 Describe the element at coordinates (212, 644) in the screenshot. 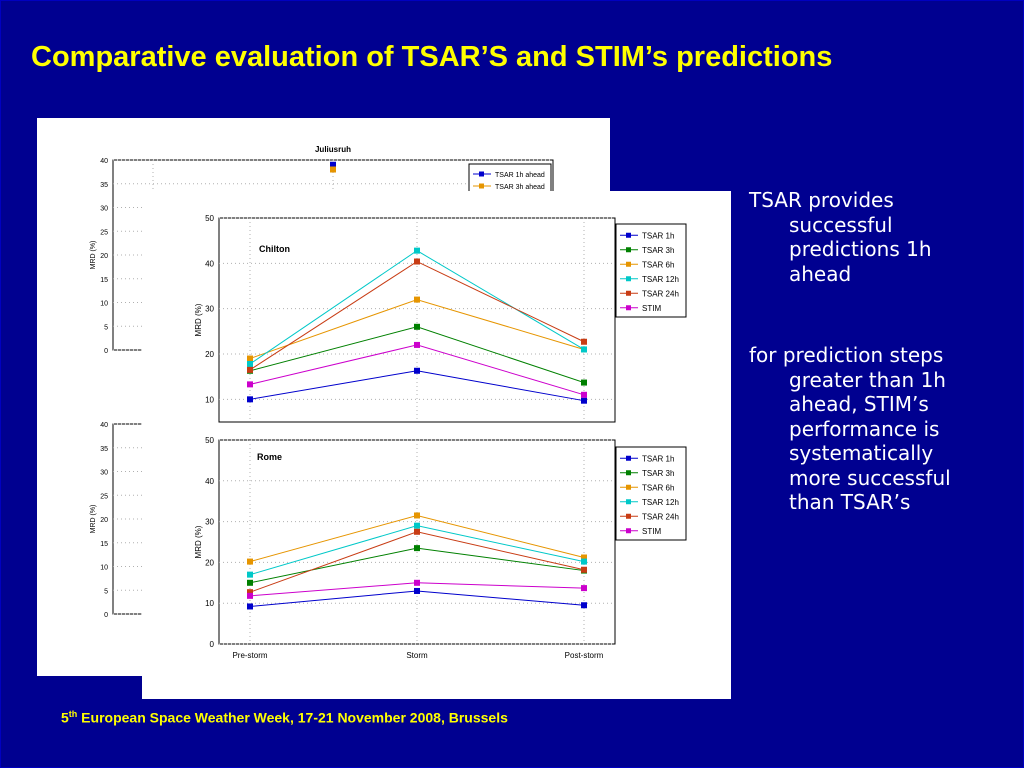

I see `rome-y-tick-label: 0` at that location.